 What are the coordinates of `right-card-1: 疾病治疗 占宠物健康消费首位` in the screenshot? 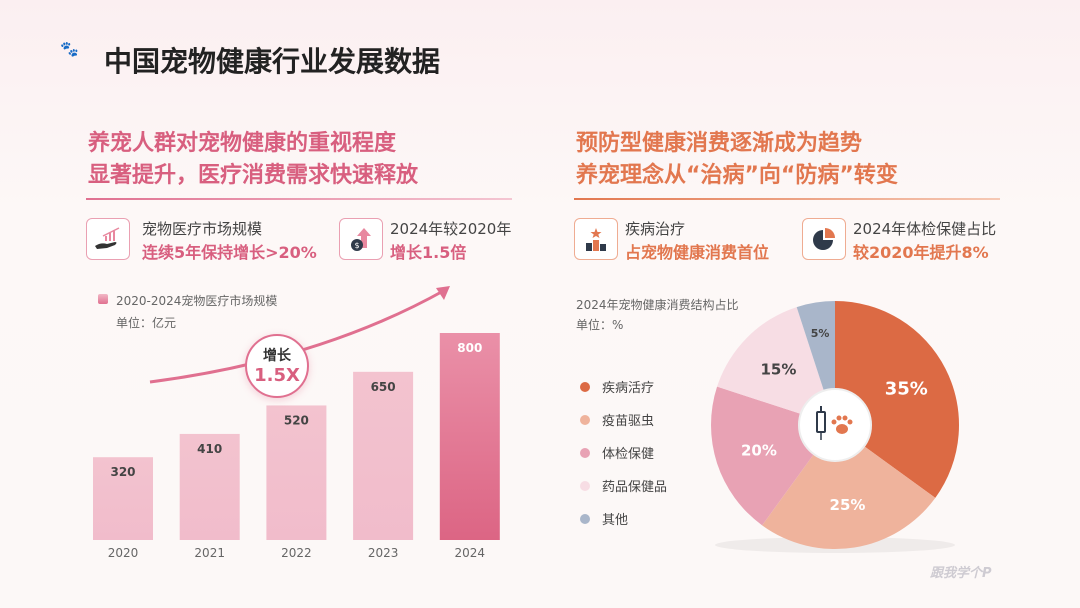 It's located at (697, 240).